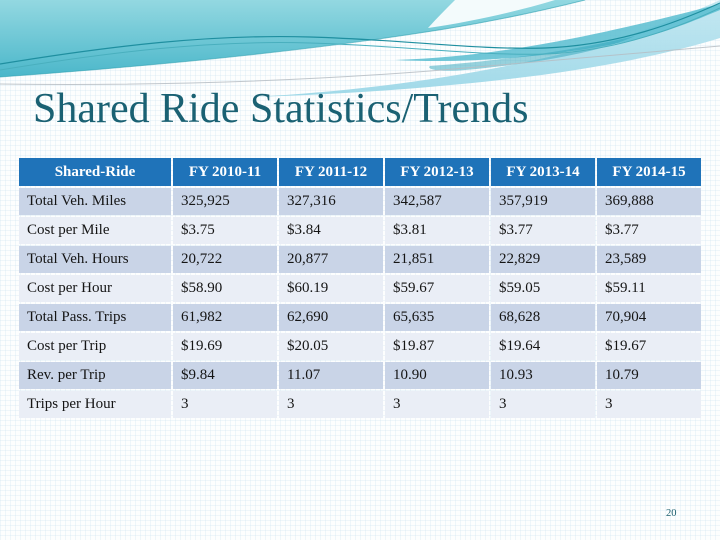  Describe the element at coordinates (437, 259) in the screenshot. I see `table-cell: 21,851` at that location.